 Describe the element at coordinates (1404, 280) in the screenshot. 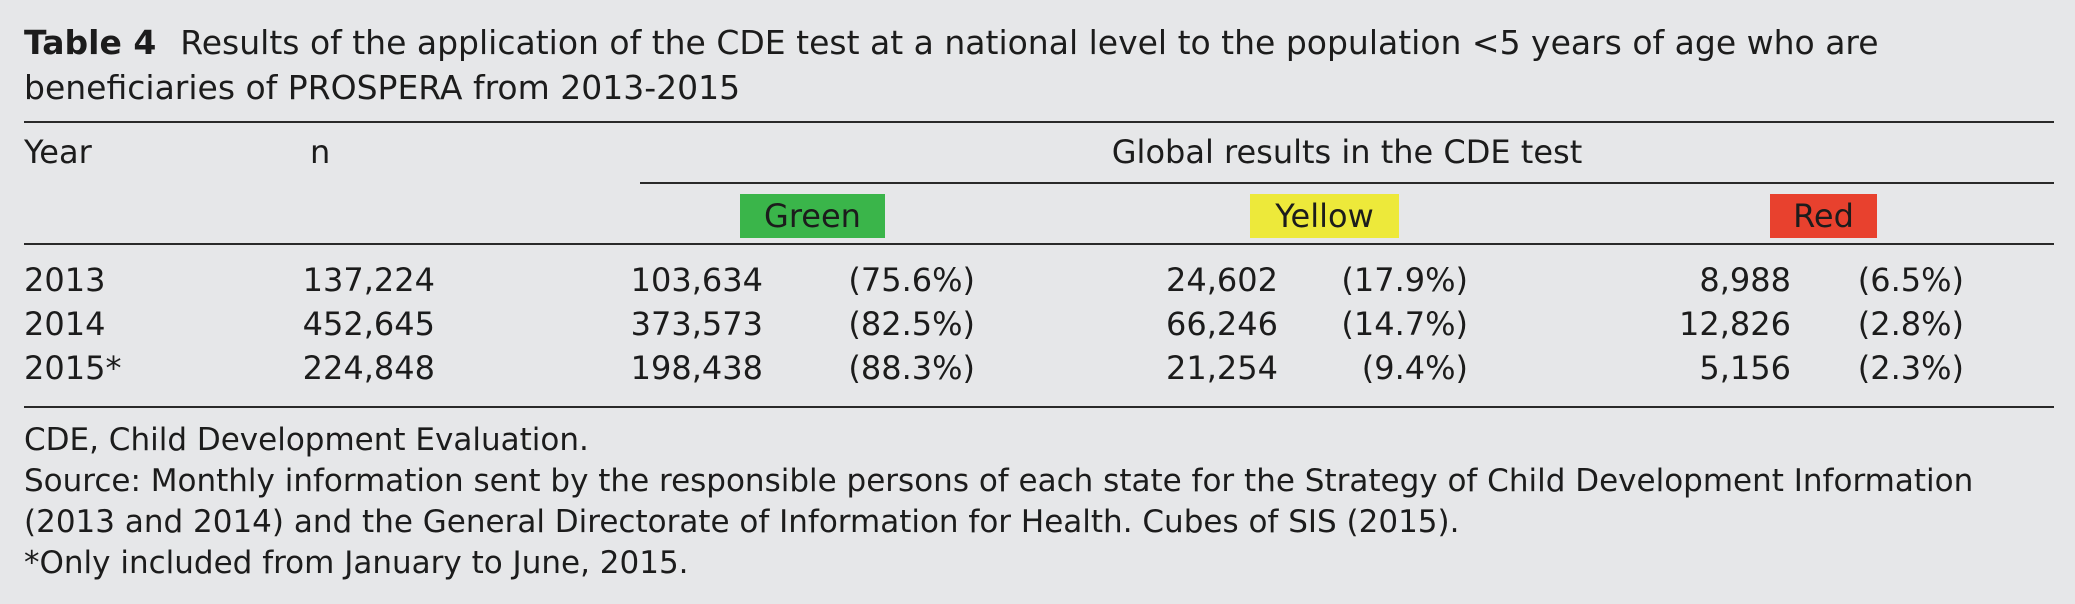

I see `yellow-pct-cell: (17.9%)` at that location.